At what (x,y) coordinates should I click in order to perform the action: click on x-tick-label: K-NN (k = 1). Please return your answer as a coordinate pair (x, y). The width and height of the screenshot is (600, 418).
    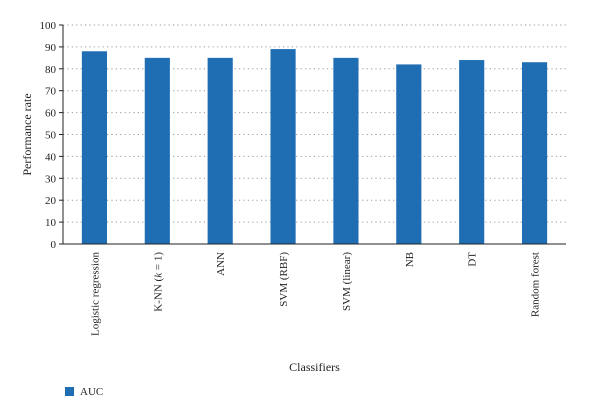
    Looking at the image, I should click on (158, 282).